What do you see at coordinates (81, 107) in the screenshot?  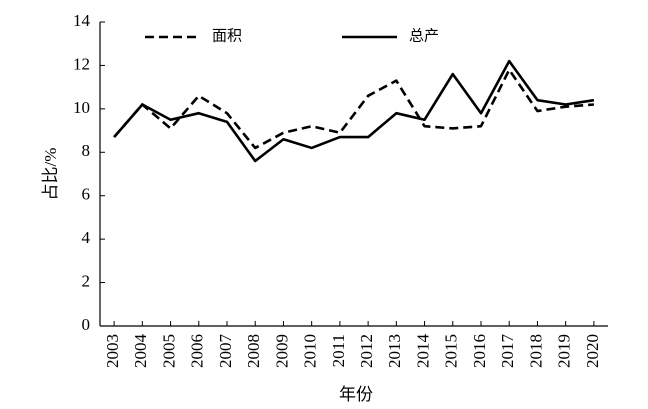 I see `y-tick-label: 10` at bounding box center [81, 107].